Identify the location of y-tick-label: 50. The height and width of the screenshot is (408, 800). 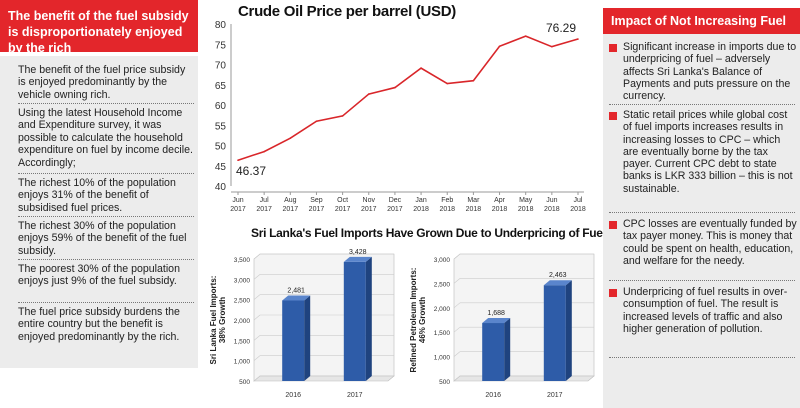
(221, 147).